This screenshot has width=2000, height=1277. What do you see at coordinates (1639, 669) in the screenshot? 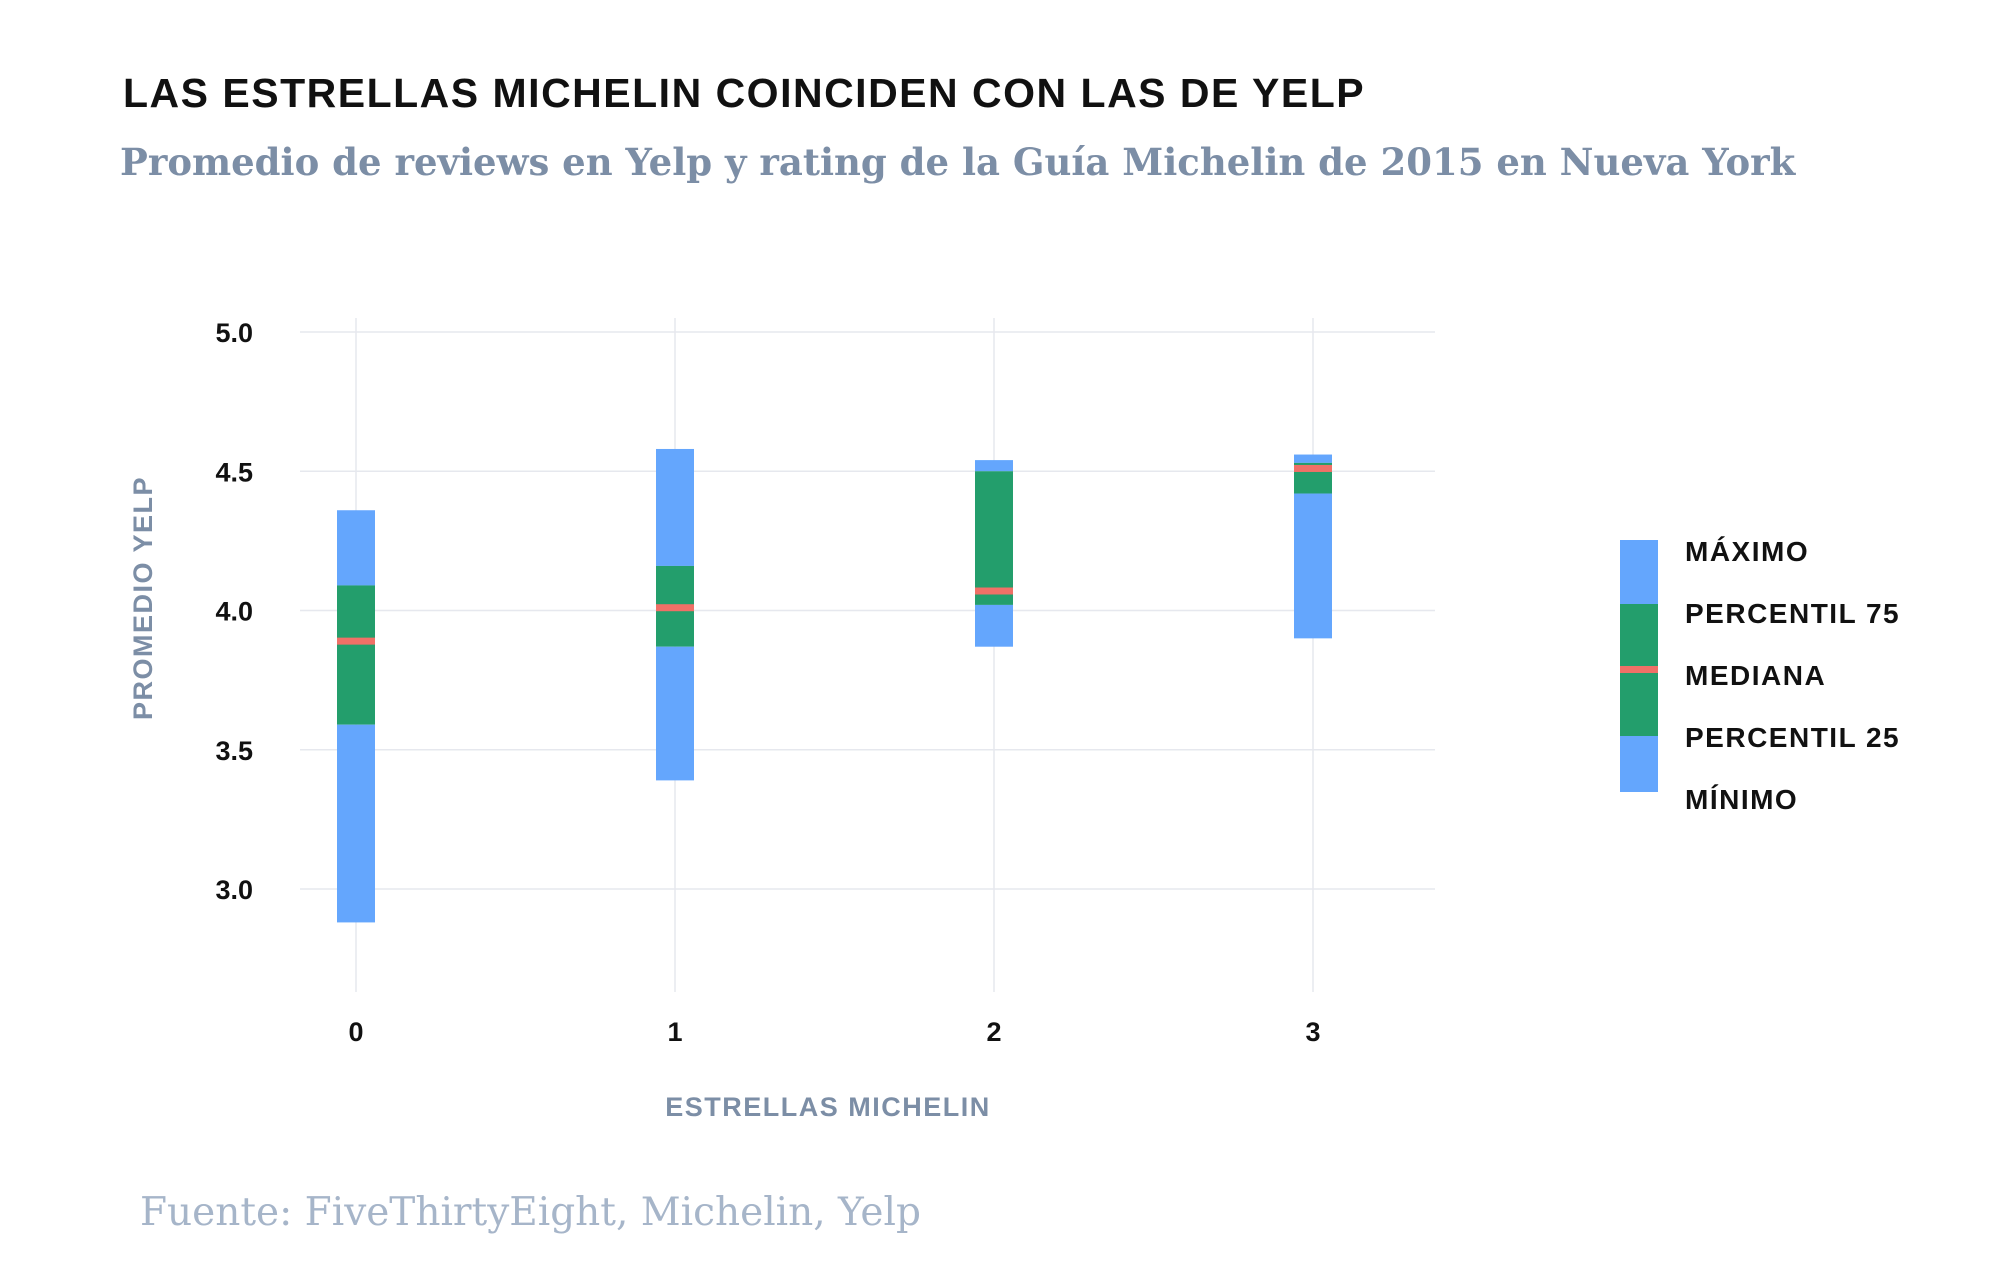
I see `legend-swatch-median` at bounding box center [1639, 669].